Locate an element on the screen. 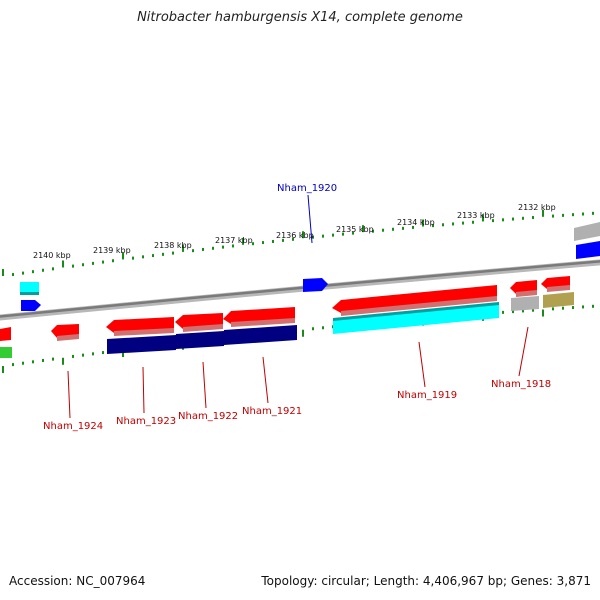 The image size is (600, 600). gene-gray-right-top is located at coordinates (587, 231).